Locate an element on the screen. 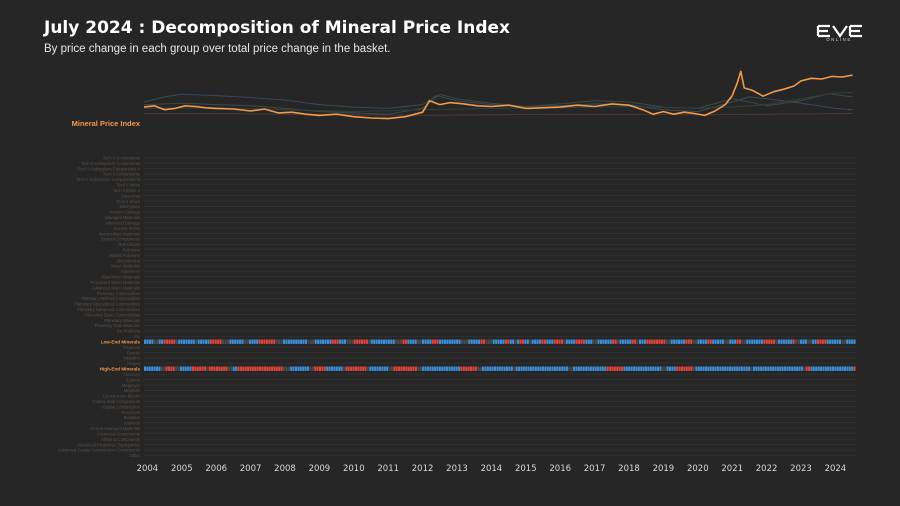  eve-logo-sub: ONLINE is located at coordinates (839, 39).